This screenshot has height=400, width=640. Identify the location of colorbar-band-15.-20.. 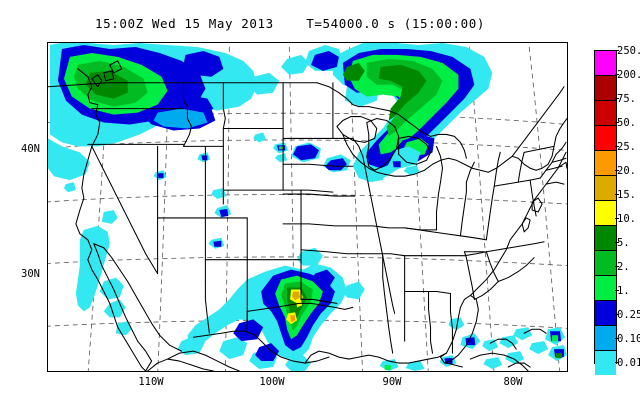
(605, 187).